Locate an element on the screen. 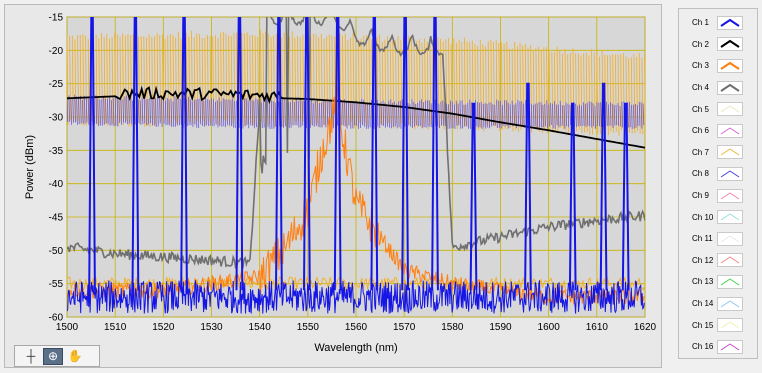 The height and width of the screenshot is (373, 762). y-tick-label: -30 is located at coordinates (56, 118).